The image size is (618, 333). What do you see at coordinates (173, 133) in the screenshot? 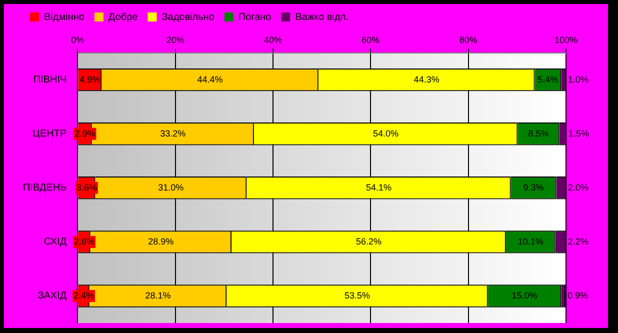
I see `data-label: 33.2%` at bounding box center [173, 133].